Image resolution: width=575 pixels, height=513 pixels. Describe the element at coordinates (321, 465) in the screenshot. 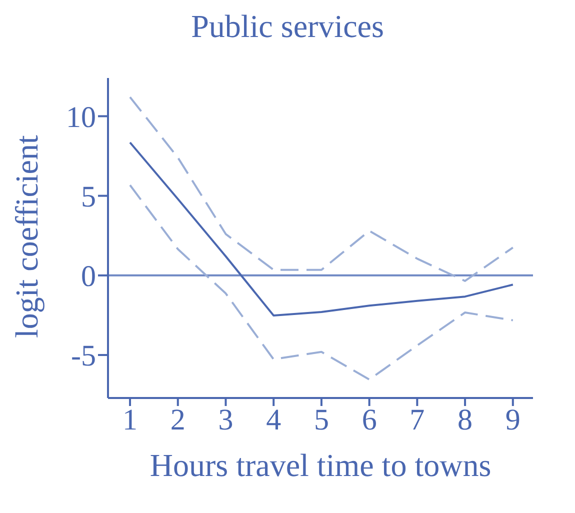

I see `x-axis-title: Hours travel time to towns` at that location.